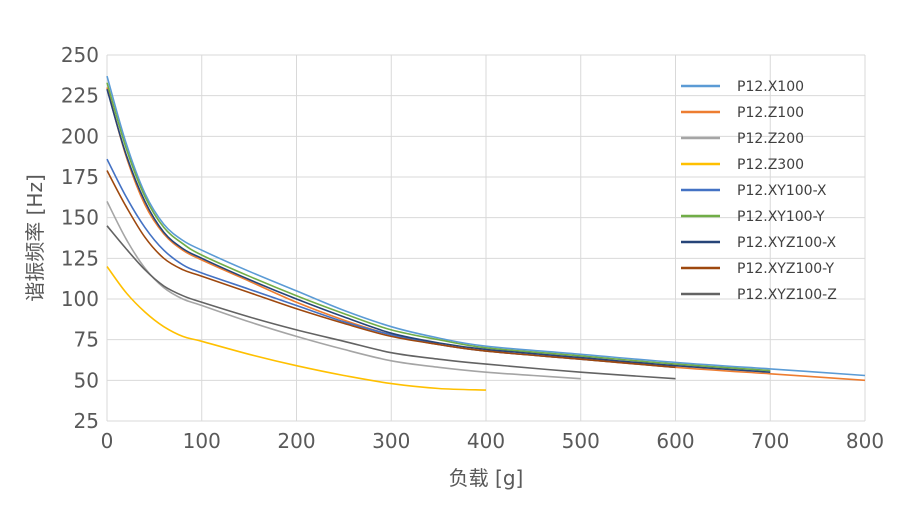 This screenshot has height=525, width=900. What do you see at coordinates (296, 441) in the screenshot?
I see `x-tick-label: 200` at bounding box center [296, 441].